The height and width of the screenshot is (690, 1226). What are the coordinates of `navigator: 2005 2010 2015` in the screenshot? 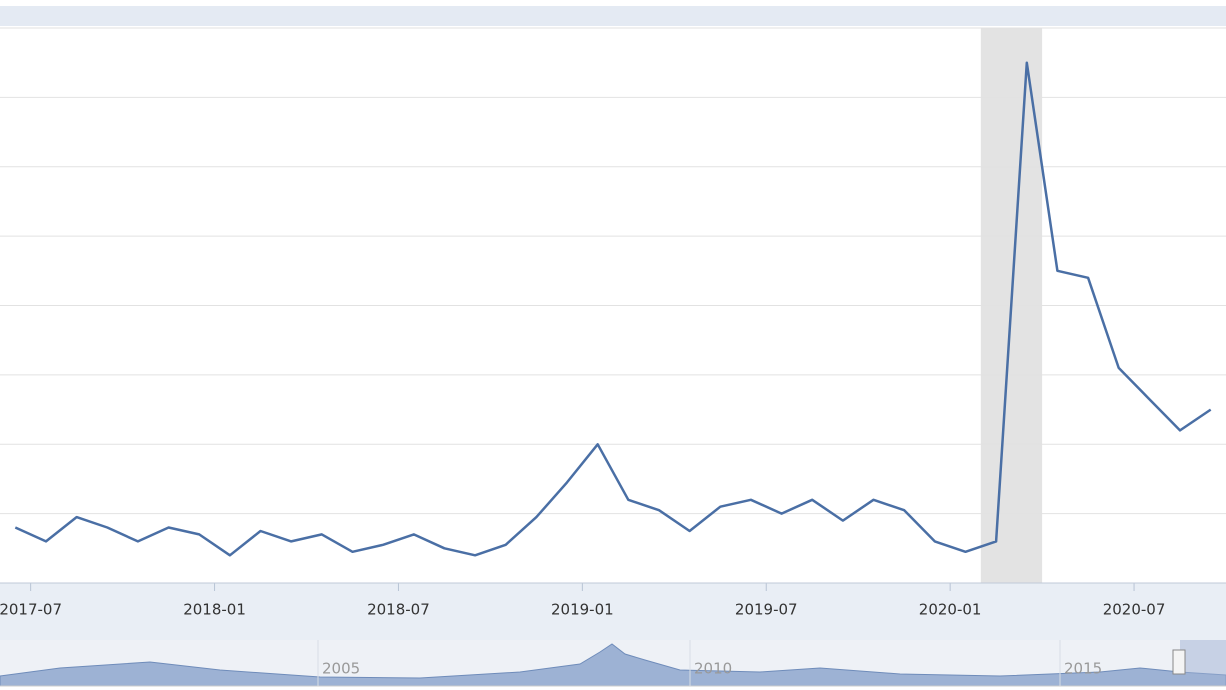 It's located at (613, 663).